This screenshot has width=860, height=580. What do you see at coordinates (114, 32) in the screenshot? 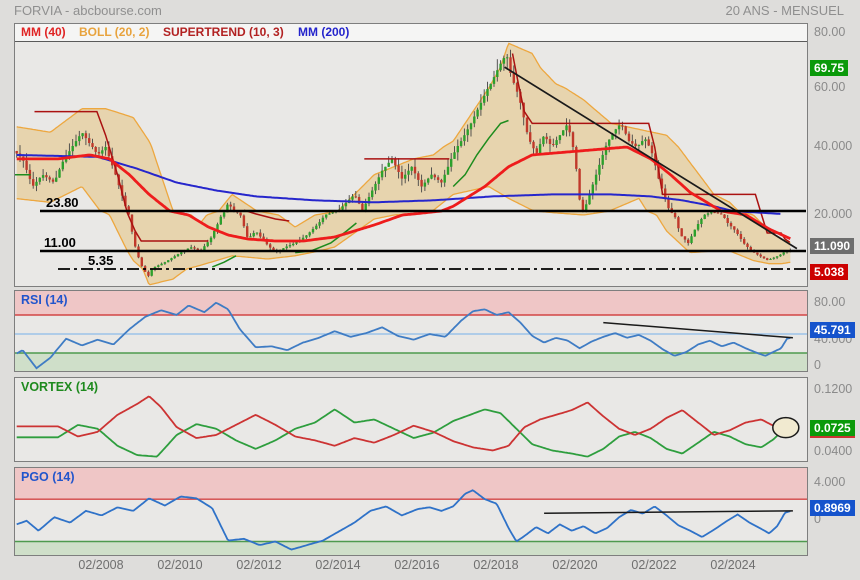
I see `legend-item-boll-1: BOLL (20, 2)` at bounding box center [114, 32].